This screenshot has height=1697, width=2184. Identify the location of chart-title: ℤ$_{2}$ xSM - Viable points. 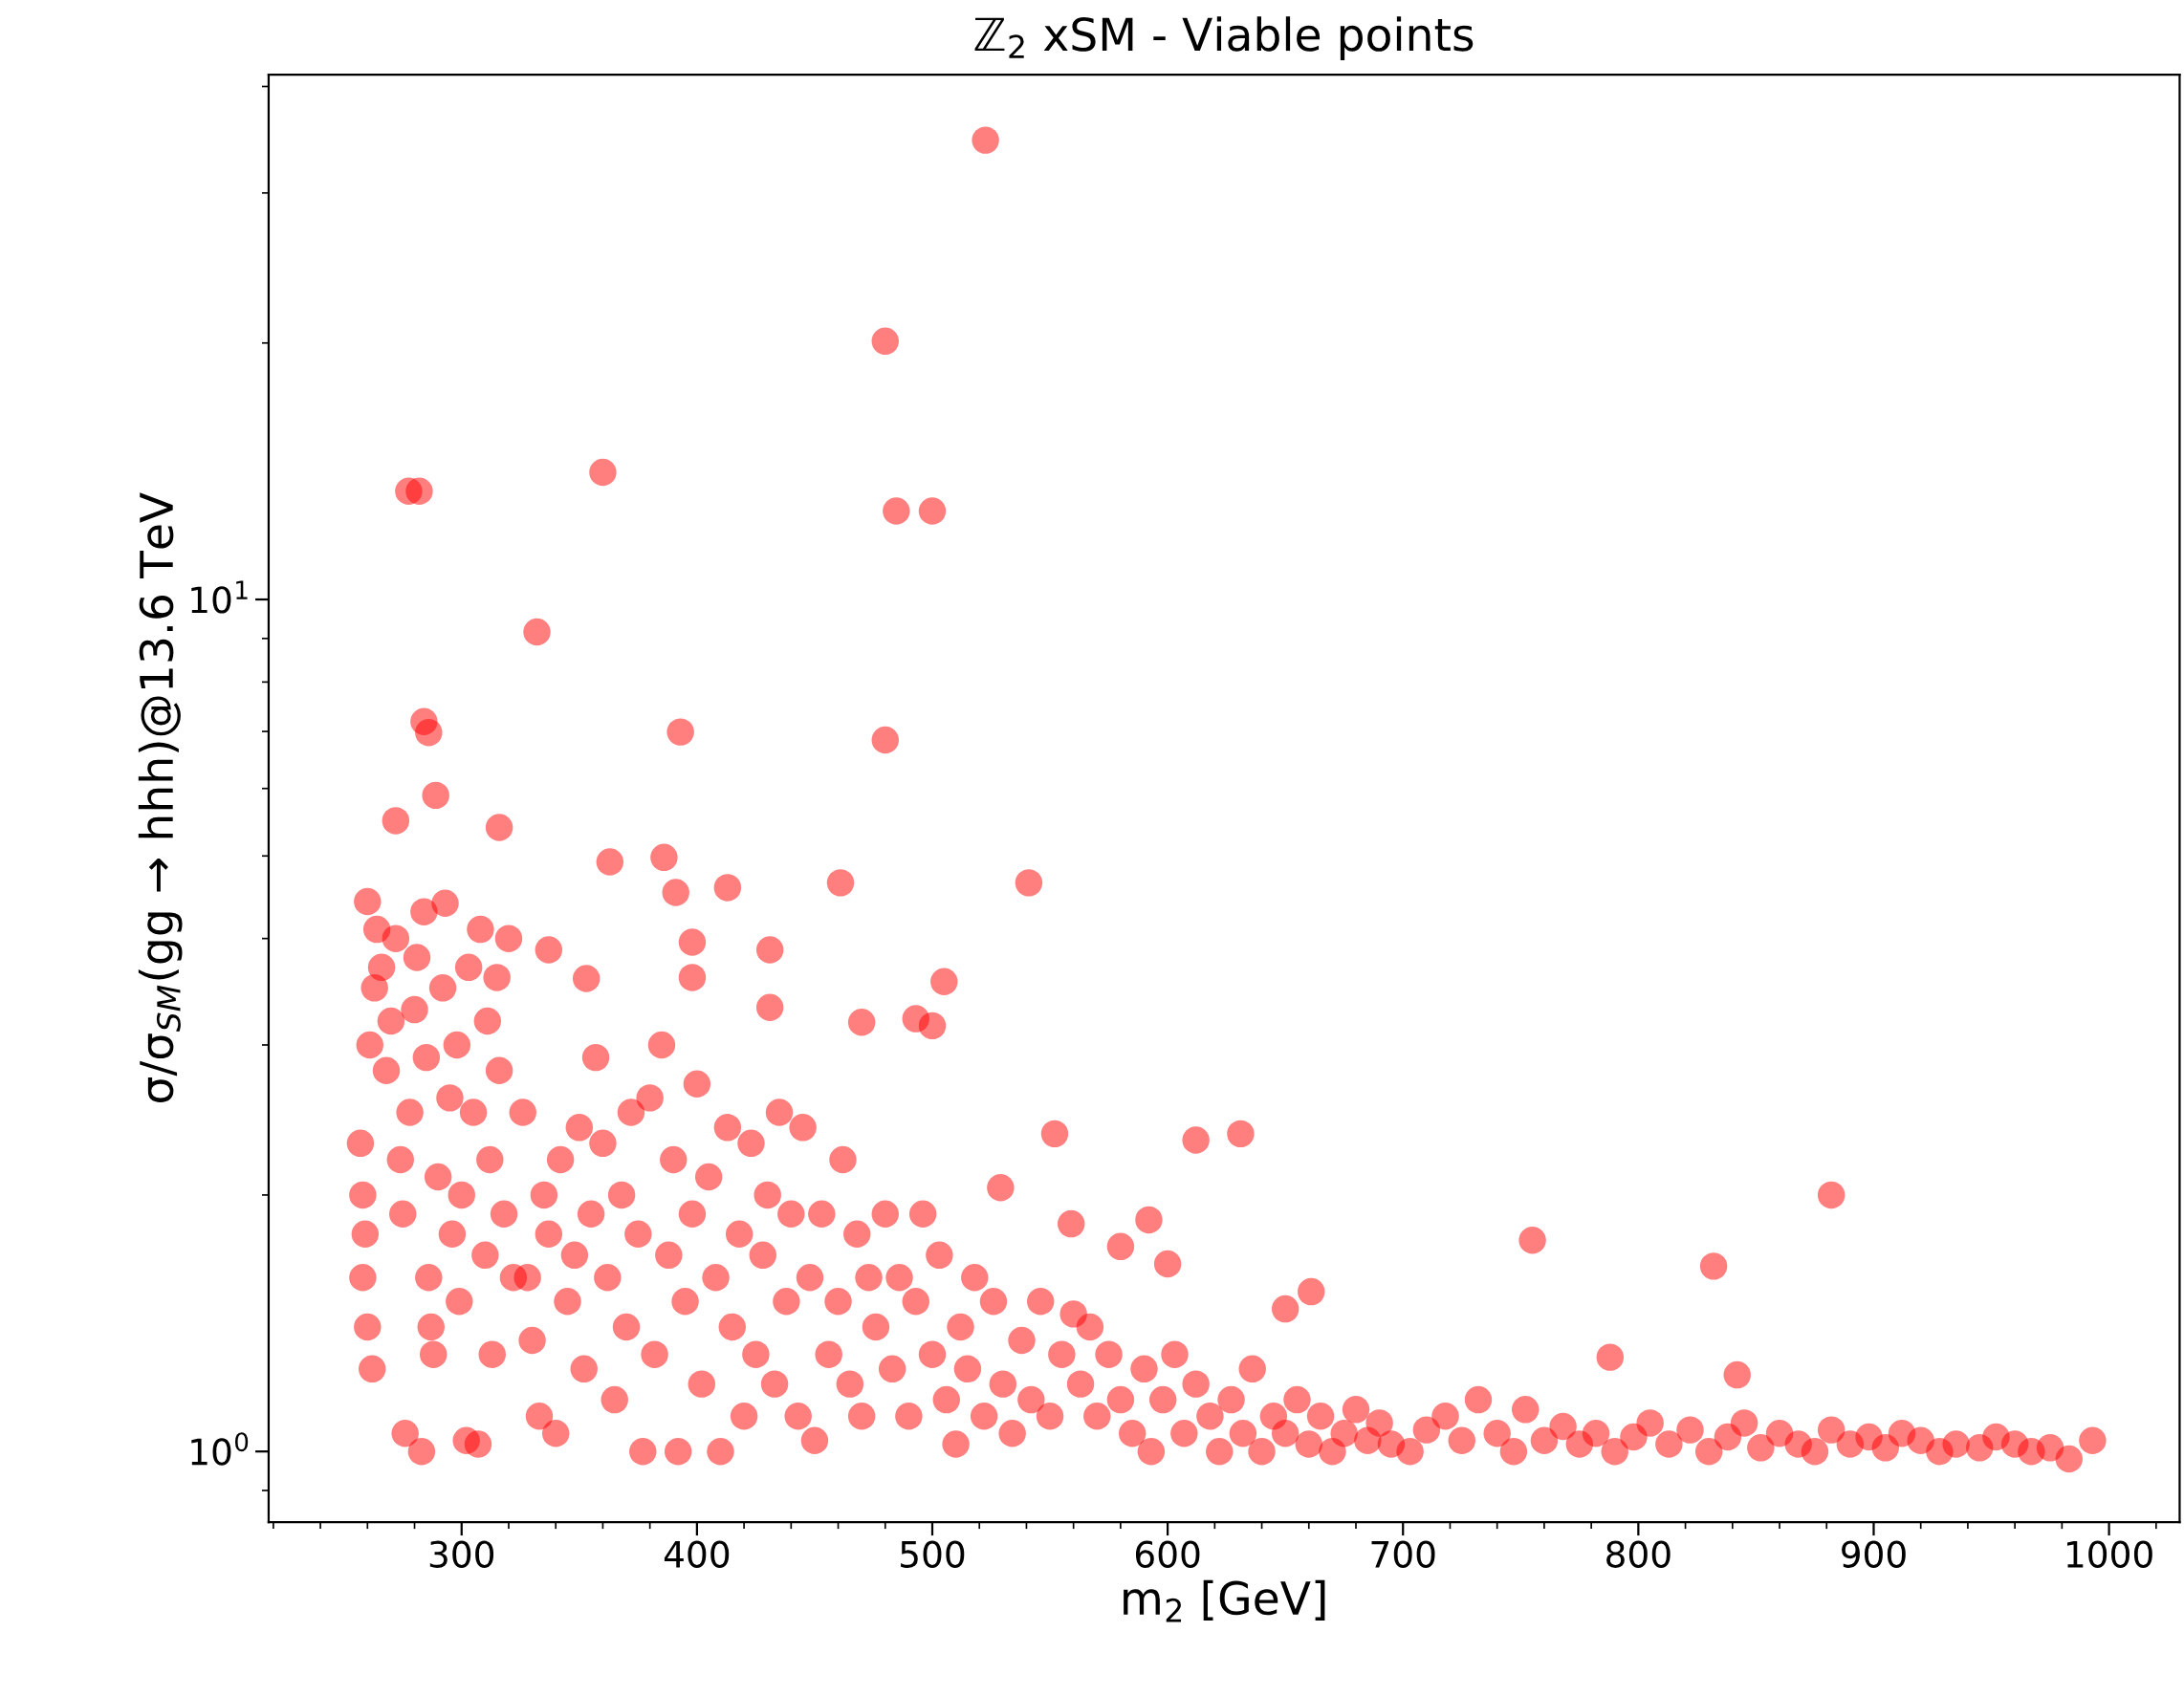
(1224, 38).